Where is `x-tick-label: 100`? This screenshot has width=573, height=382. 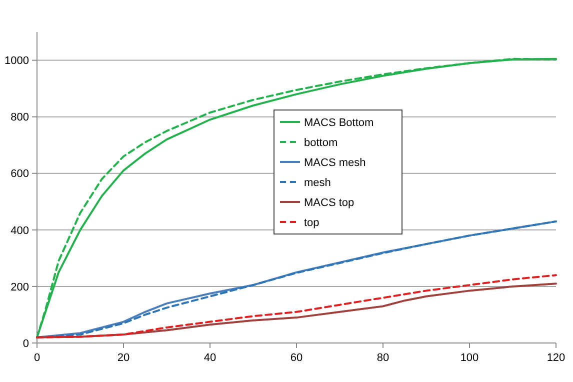
x-tick-label: 100 is located at coordinates (469, 358).